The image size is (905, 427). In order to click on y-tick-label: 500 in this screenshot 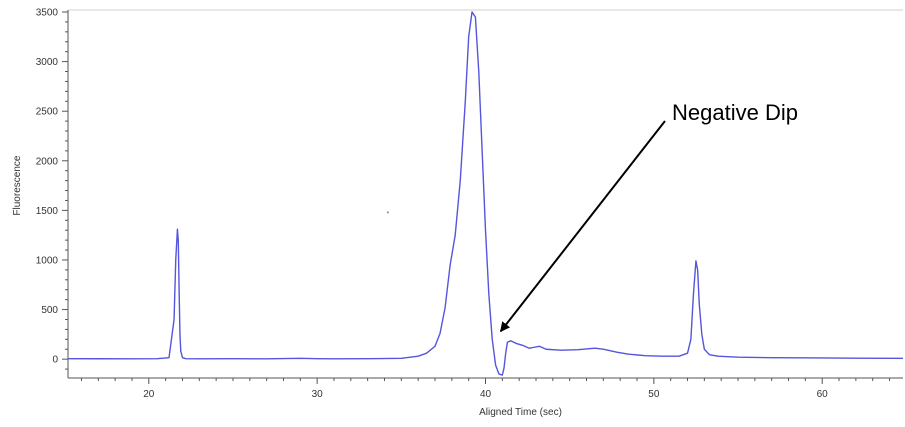, I will do `click(49, 310)`.